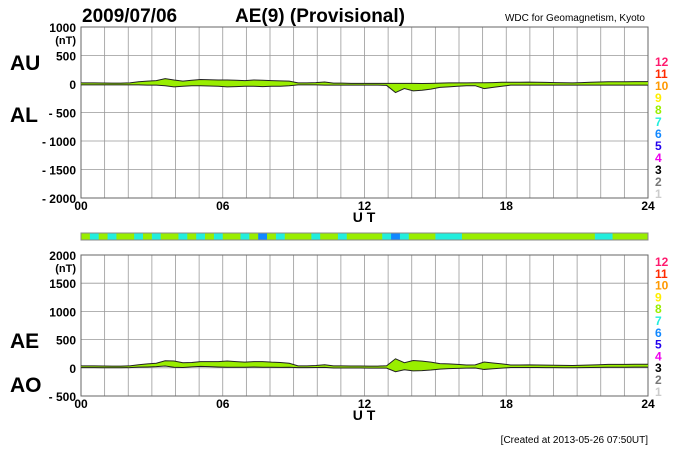  What do you see at coordinates (223, 404) in the screenshot?
I see `x-tick-label: 06` at bounding box center [223, 404].